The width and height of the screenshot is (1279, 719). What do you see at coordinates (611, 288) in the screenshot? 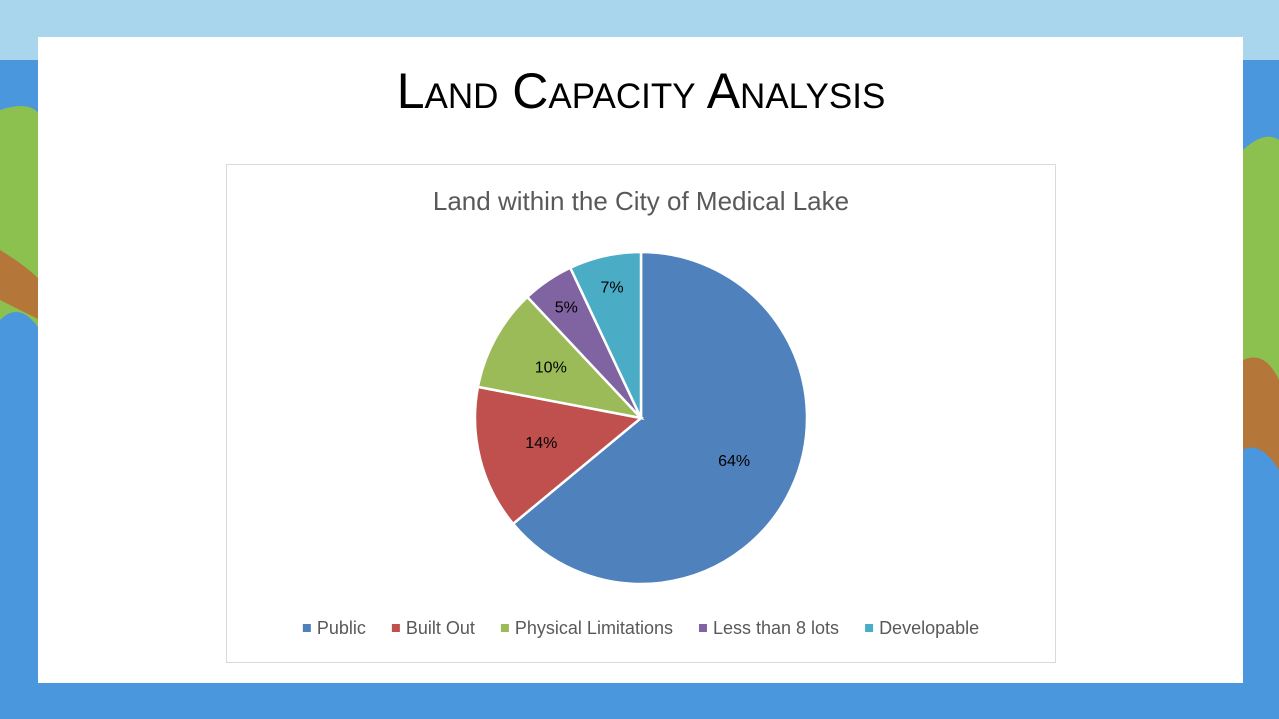
I see `data-label: 7%` at bounding box center [611, 288].